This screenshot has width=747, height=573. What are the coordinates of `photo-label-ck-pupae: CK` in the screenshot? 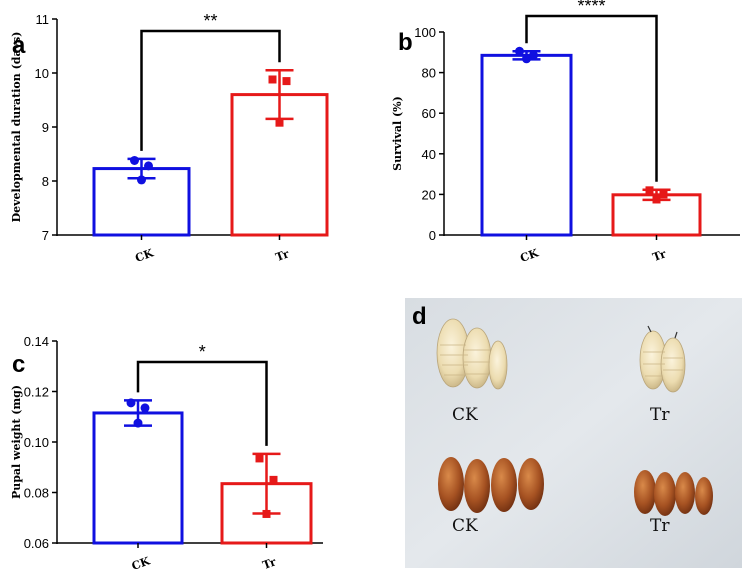 It's located at (465, 526).